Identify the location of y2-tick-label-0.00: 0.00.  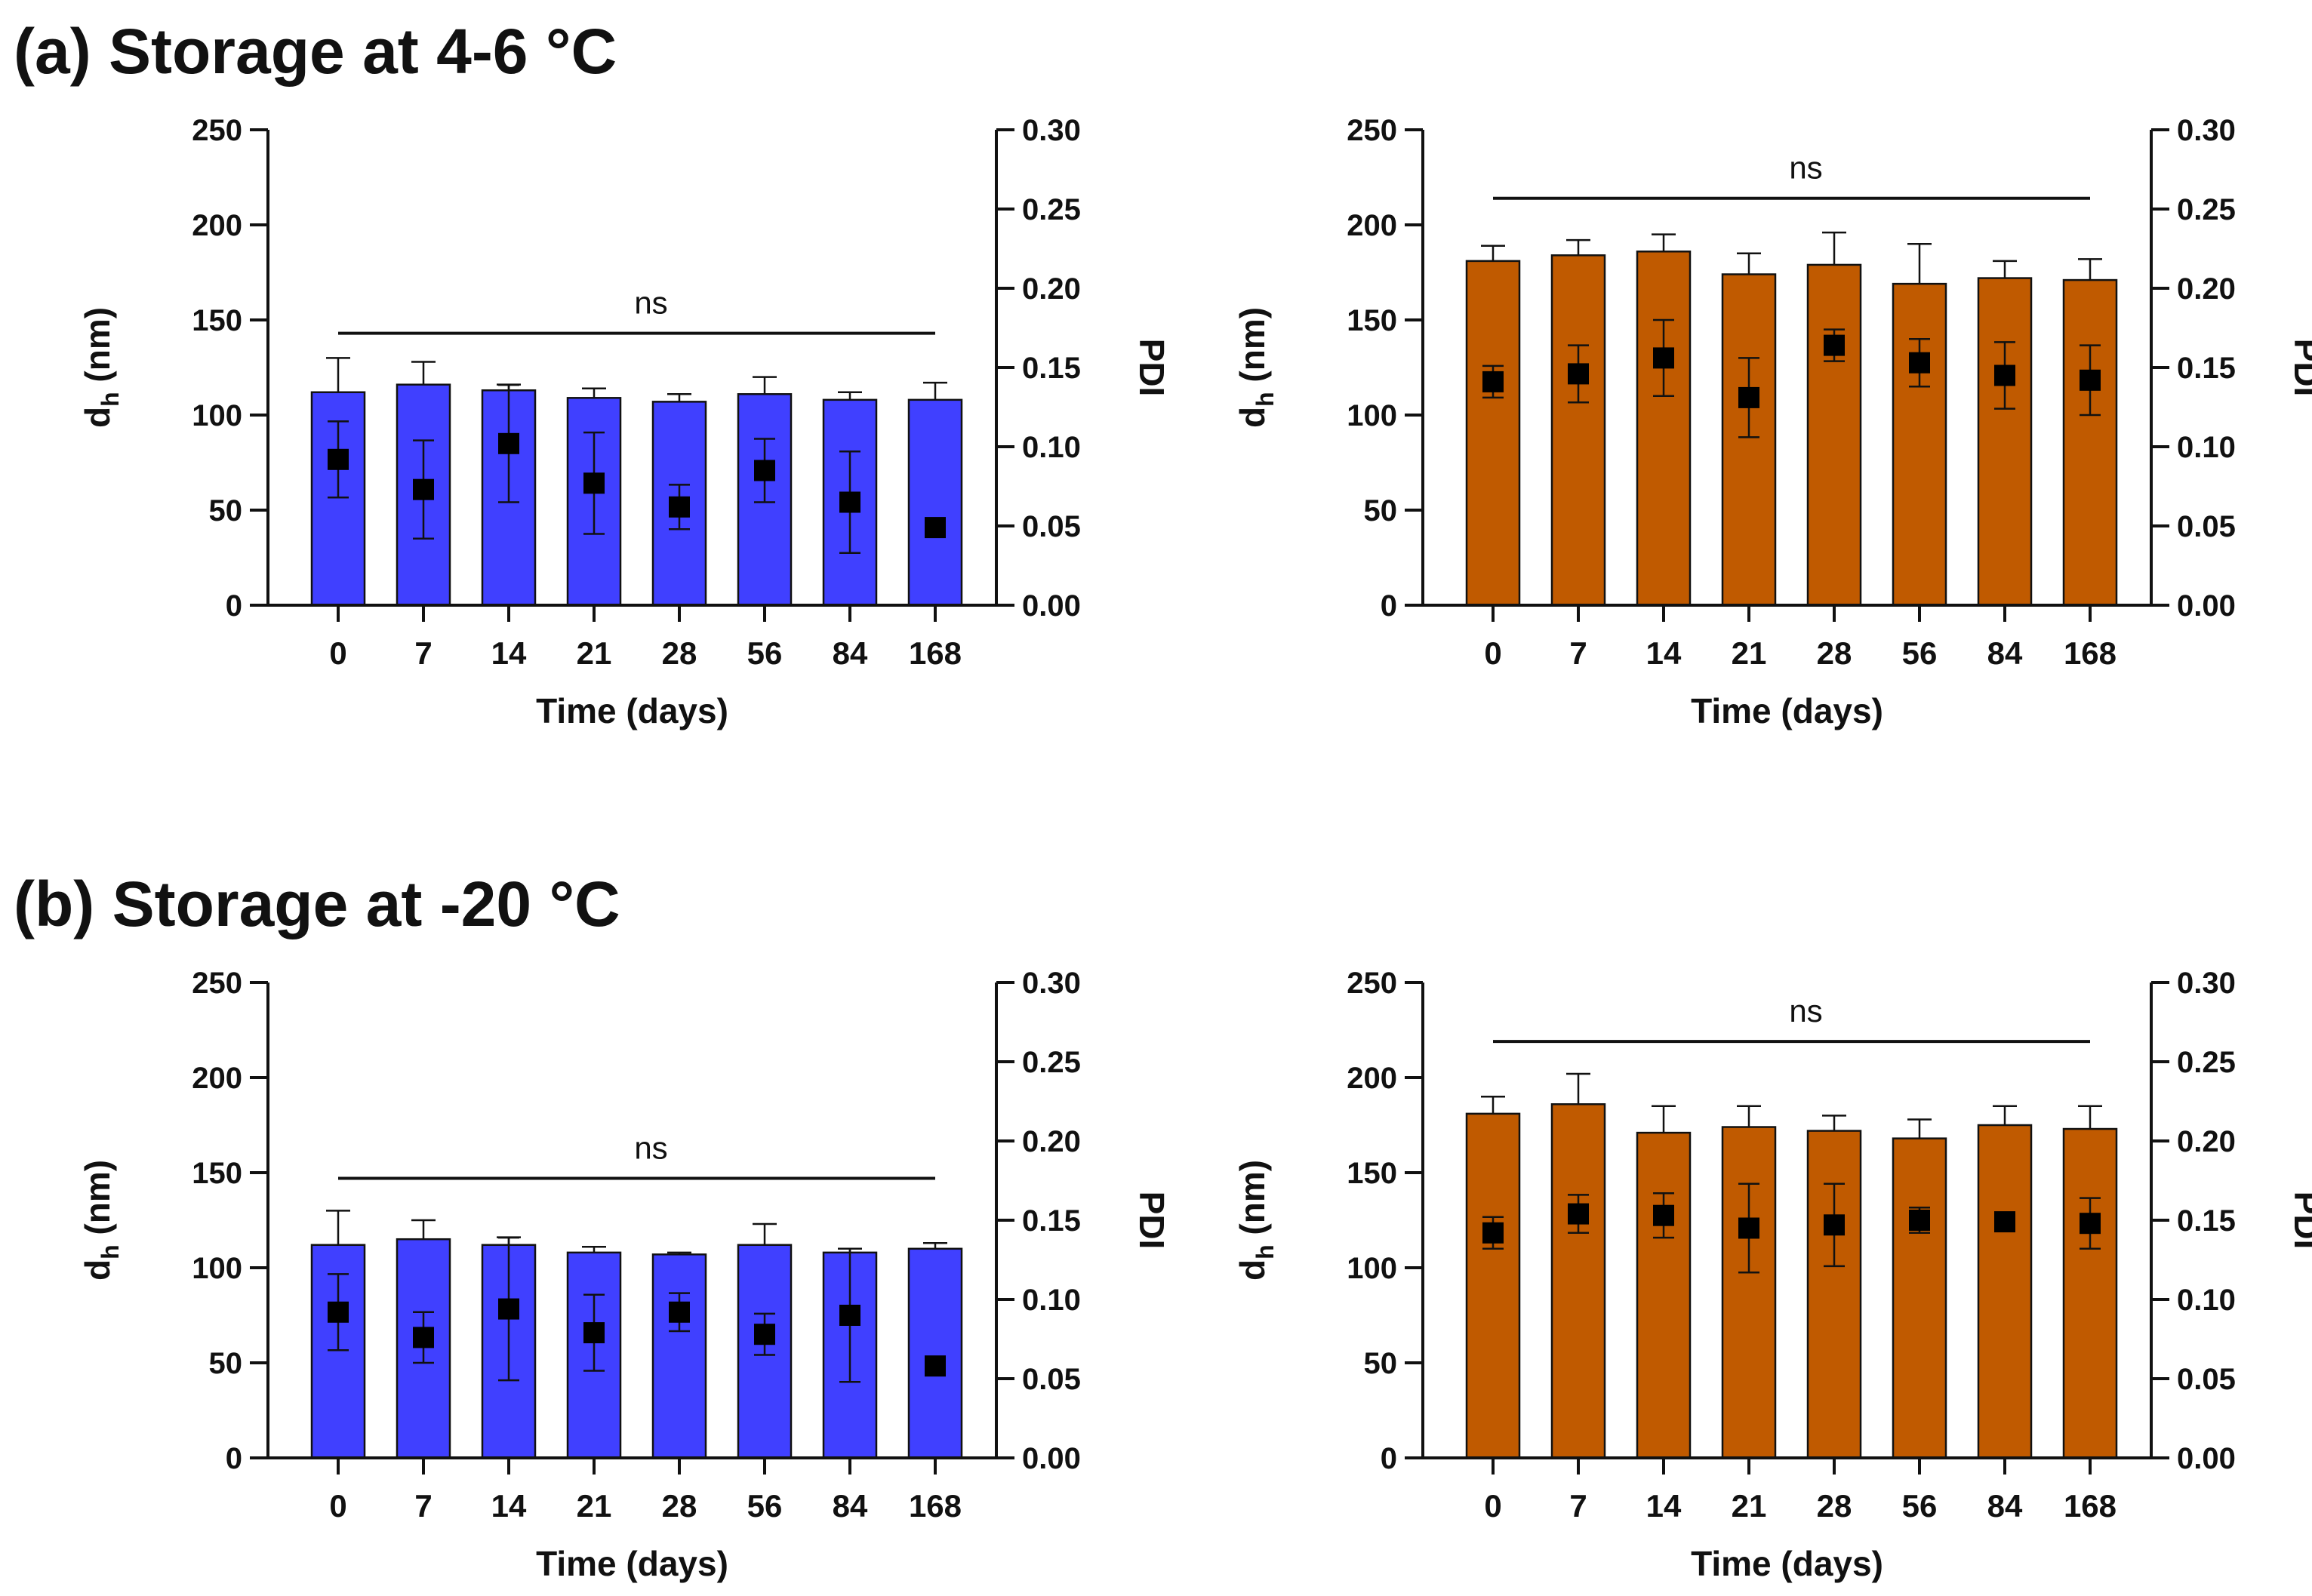
(2206, 606).